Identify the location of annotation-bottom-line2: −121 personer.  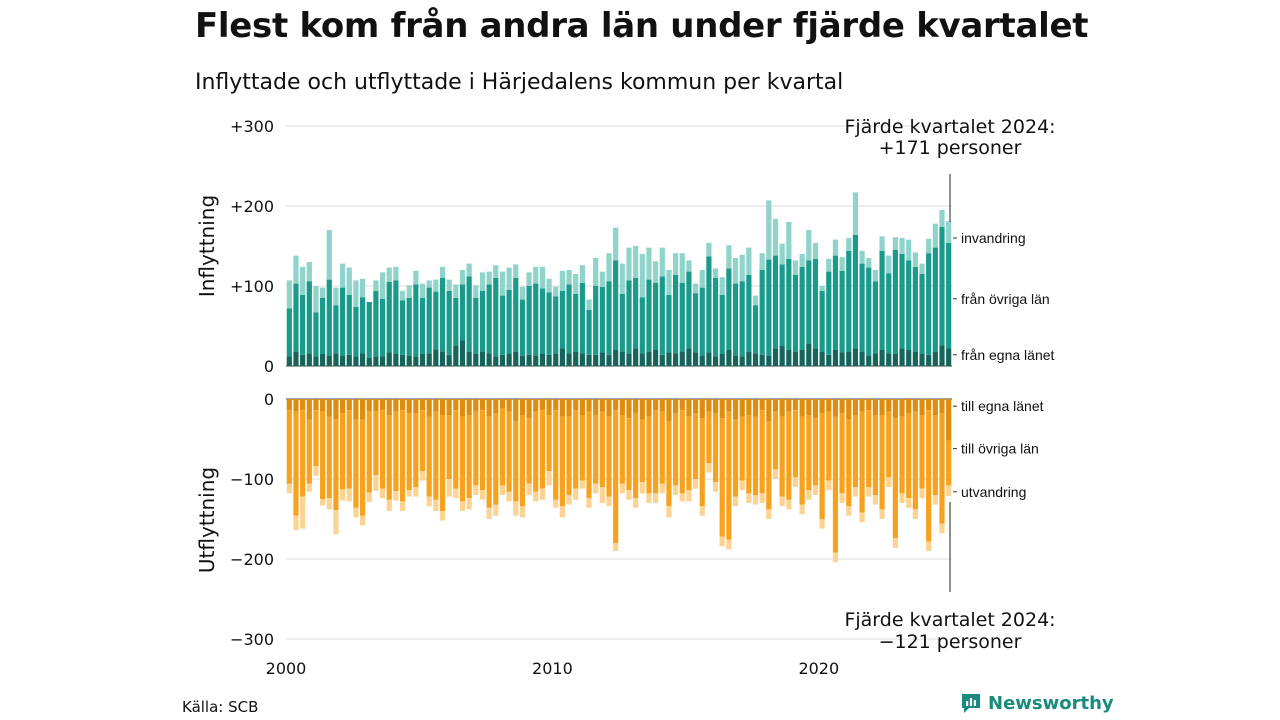
(950, 642).